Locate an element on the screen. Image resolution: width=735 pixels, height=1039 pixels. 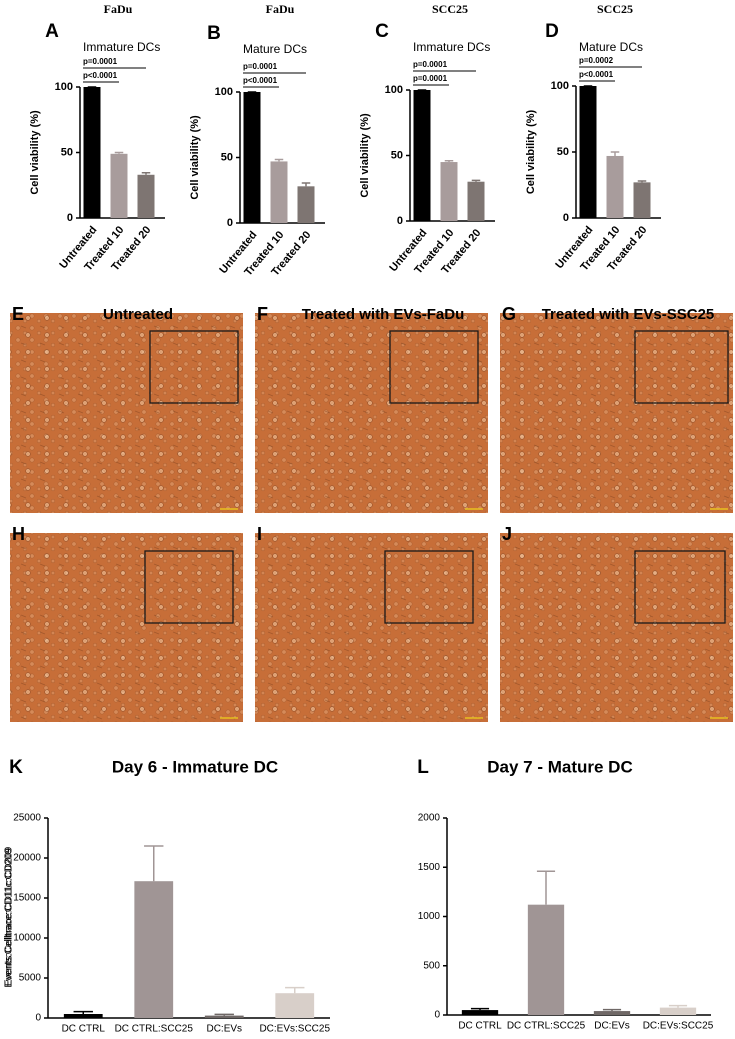
y-tick-label: 1500 is located at coordinates (429, 867).